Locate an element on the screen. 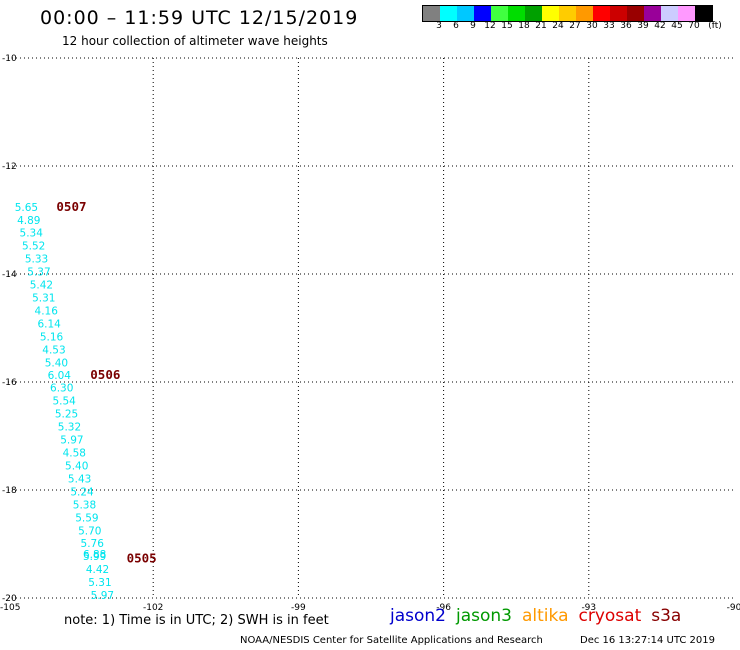  generated-timestamp: Dec 16 13:27:14 UTC 2019 is located at coordinates (647, 640).